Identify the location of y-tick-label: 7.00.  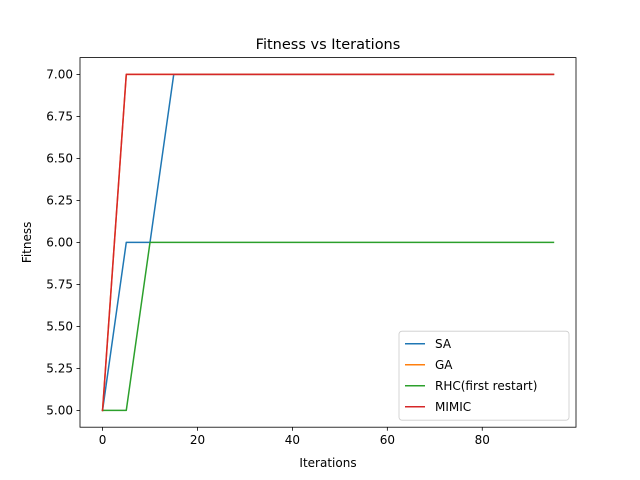
(59, 75).